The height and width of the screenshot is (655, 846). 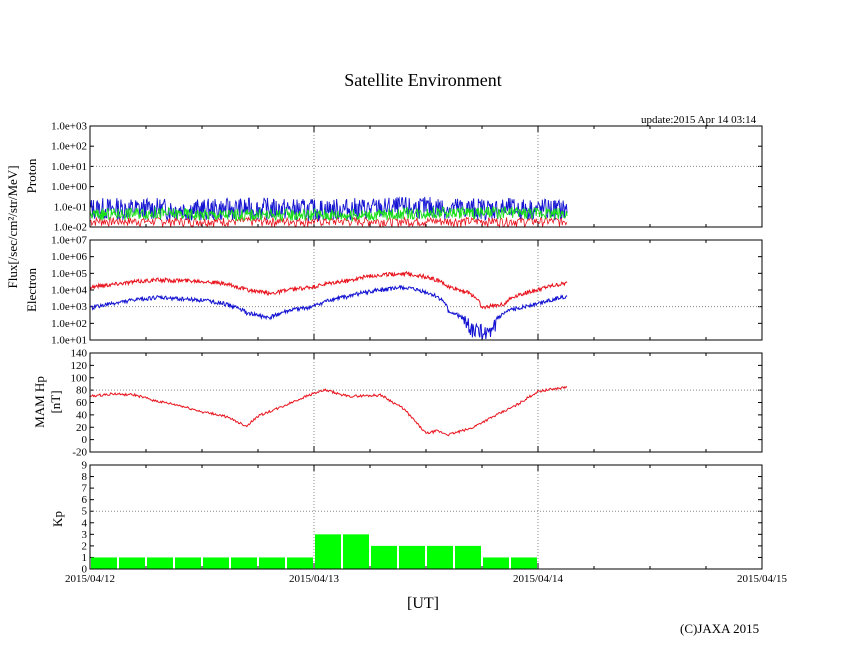 What do you see at coordinates (69, 241) in the screenshot?
I see `y-tick-label: 1.0e+07` at bounding box center [69, 241].